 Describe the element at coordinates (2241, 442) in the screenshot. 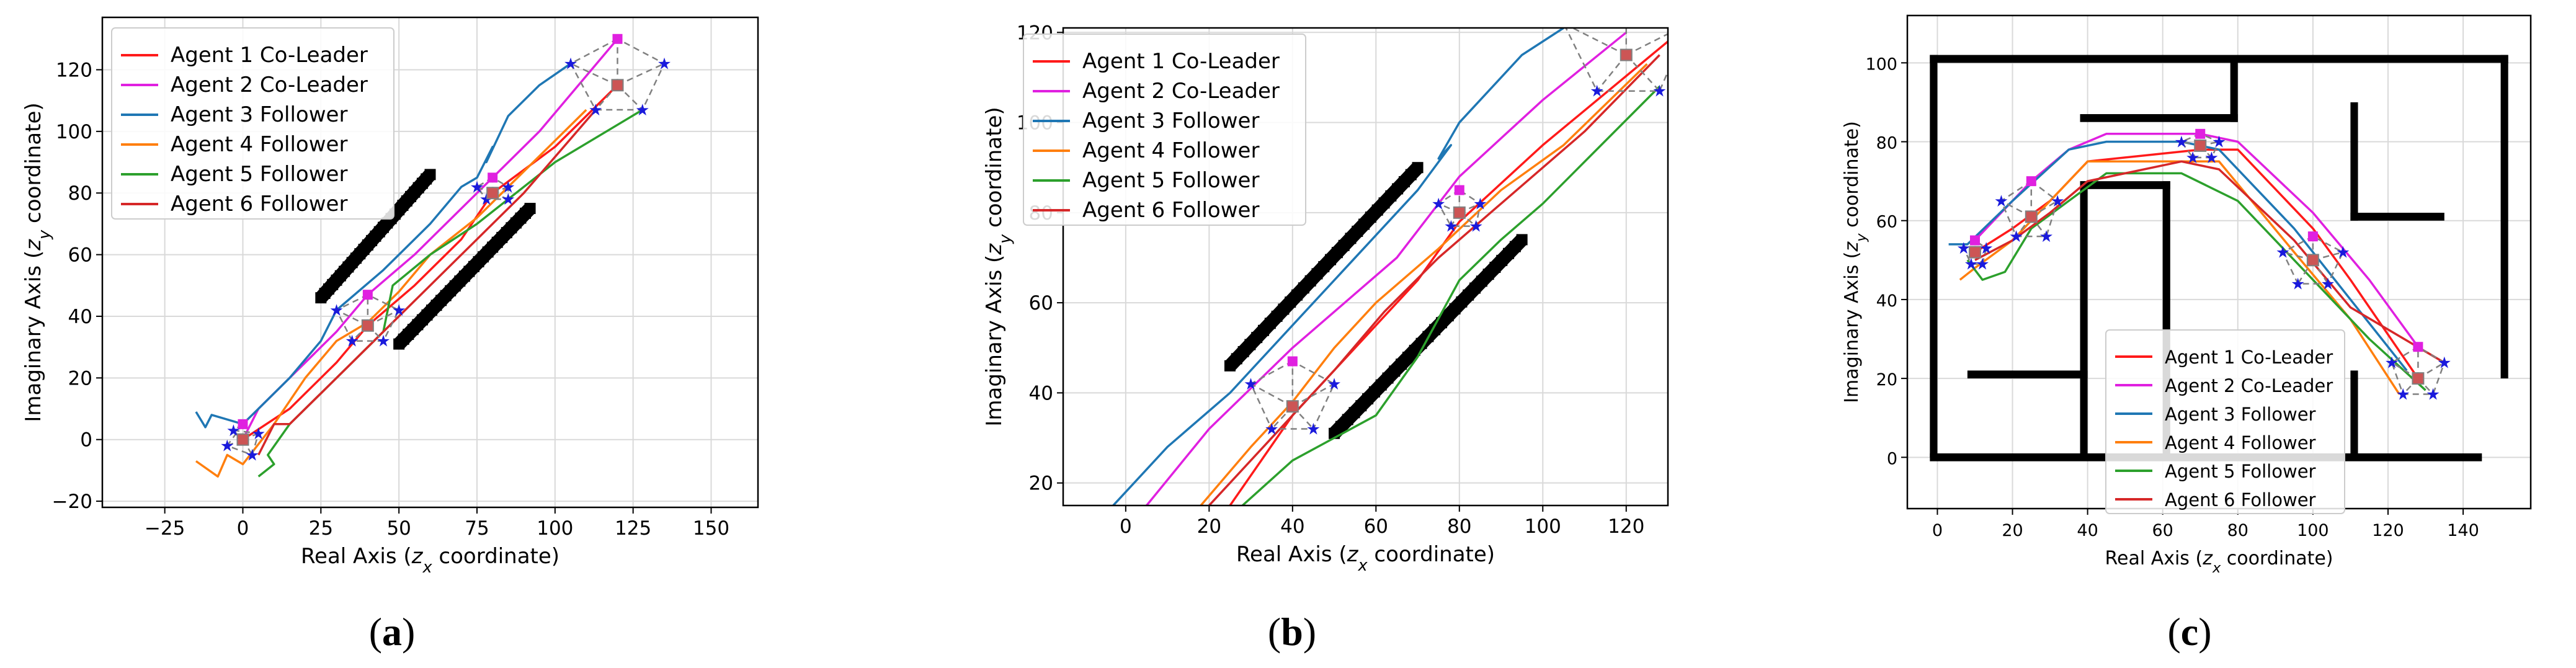

I see `legend-label: Agent 4 Follower` at that location.